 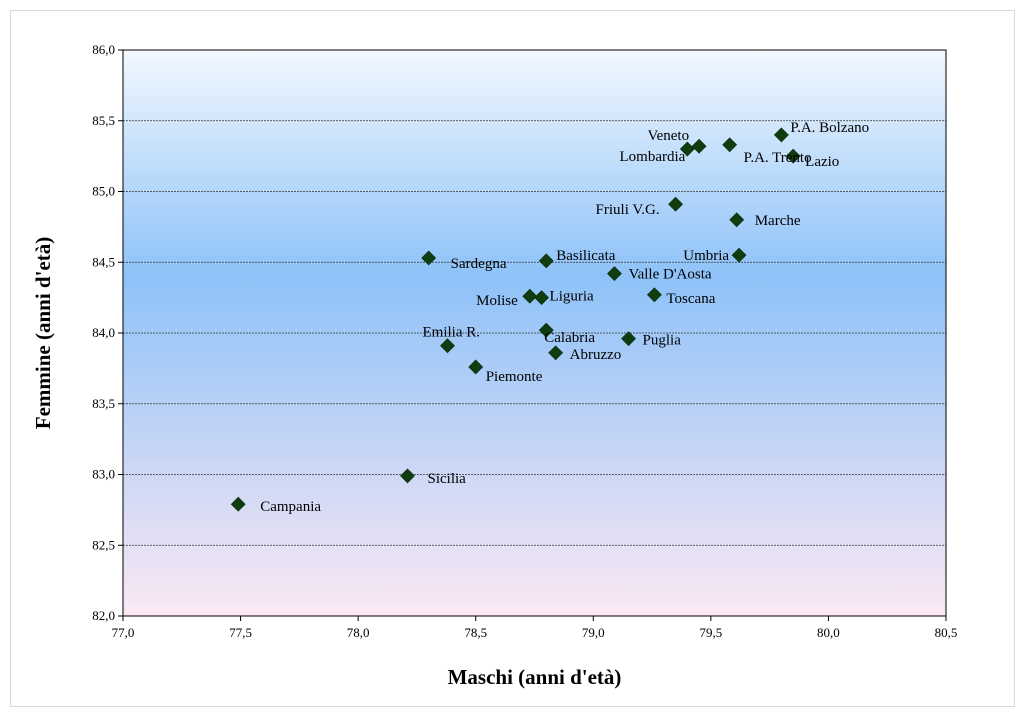 What do you see at coordinates (829, 128) in the screenshot?
I see `point-label: P.A. Bolzano` at bounding box center [829, 128].